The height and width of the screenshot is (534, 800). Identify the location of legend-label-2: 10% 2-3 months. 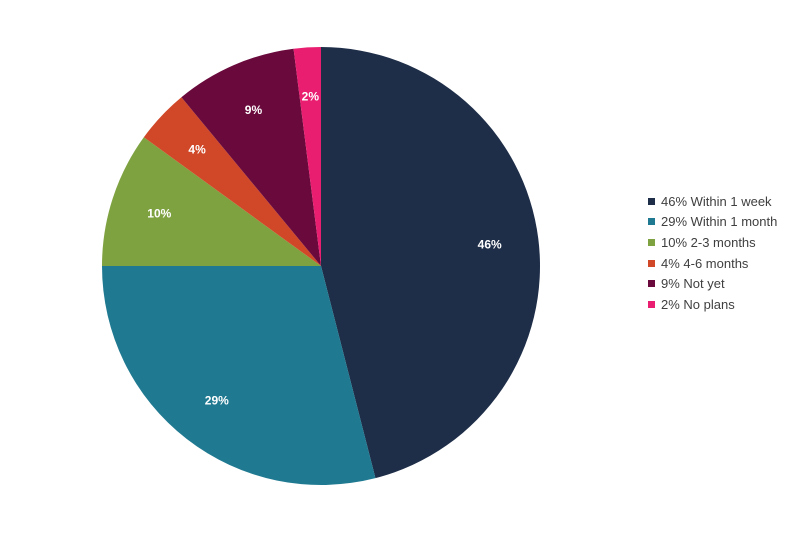
(708, 242).